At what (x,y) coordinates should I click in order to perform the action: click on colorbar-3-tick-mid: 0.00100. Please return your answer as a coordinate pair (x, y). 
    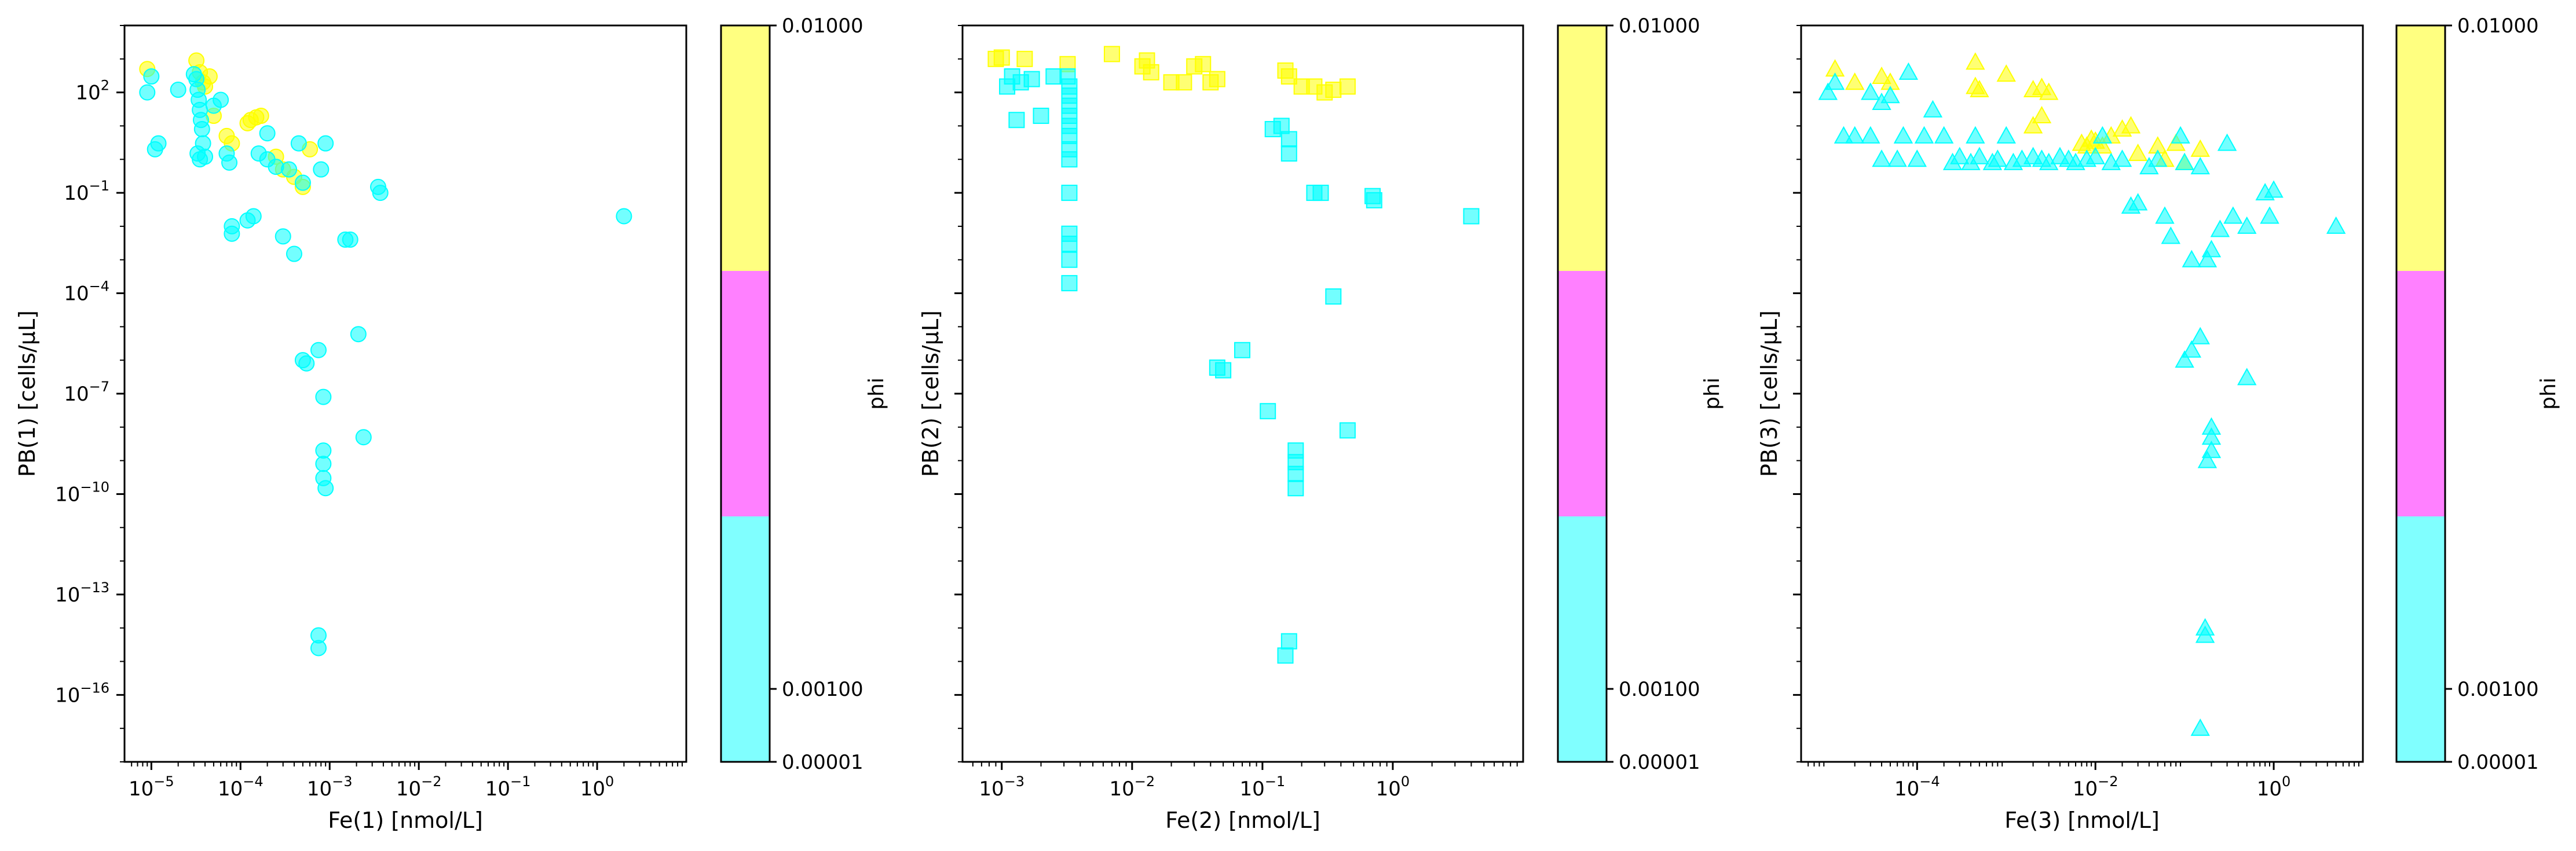
    Looking at the image, I should click on (2498, 689).